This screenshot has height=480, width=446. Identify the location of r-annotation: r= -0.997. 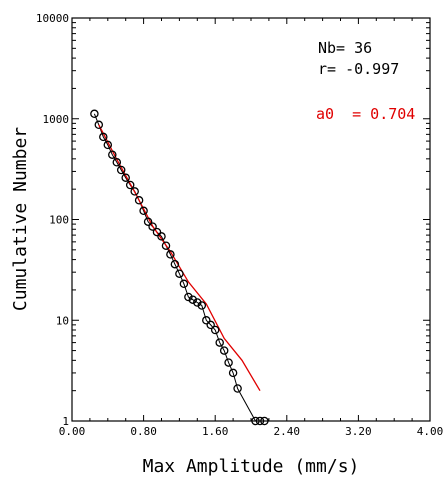
(358, 69).